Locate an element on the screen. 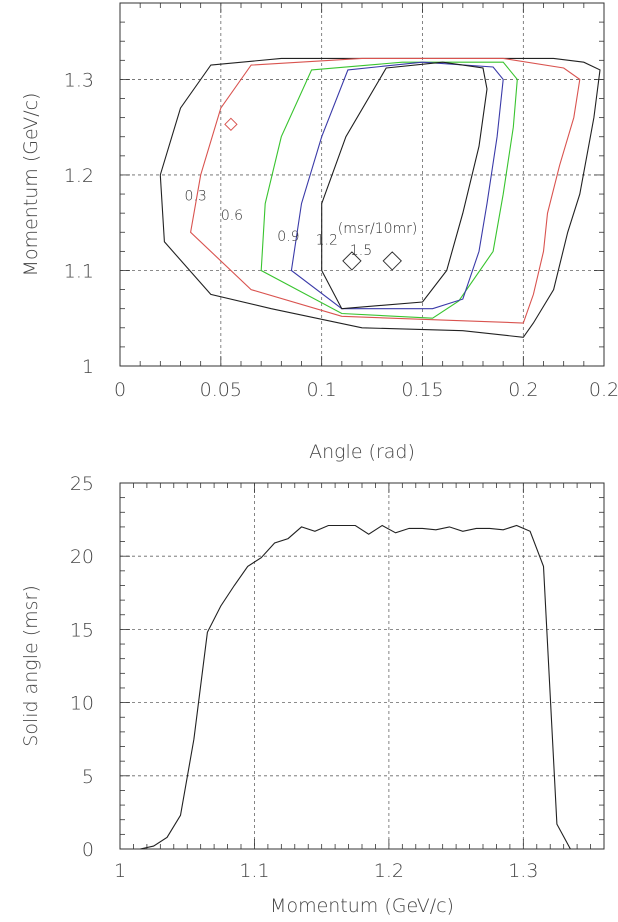 The height and width of the screenshot is (922, 618). contour-markers is located at coordinates (313, 194).